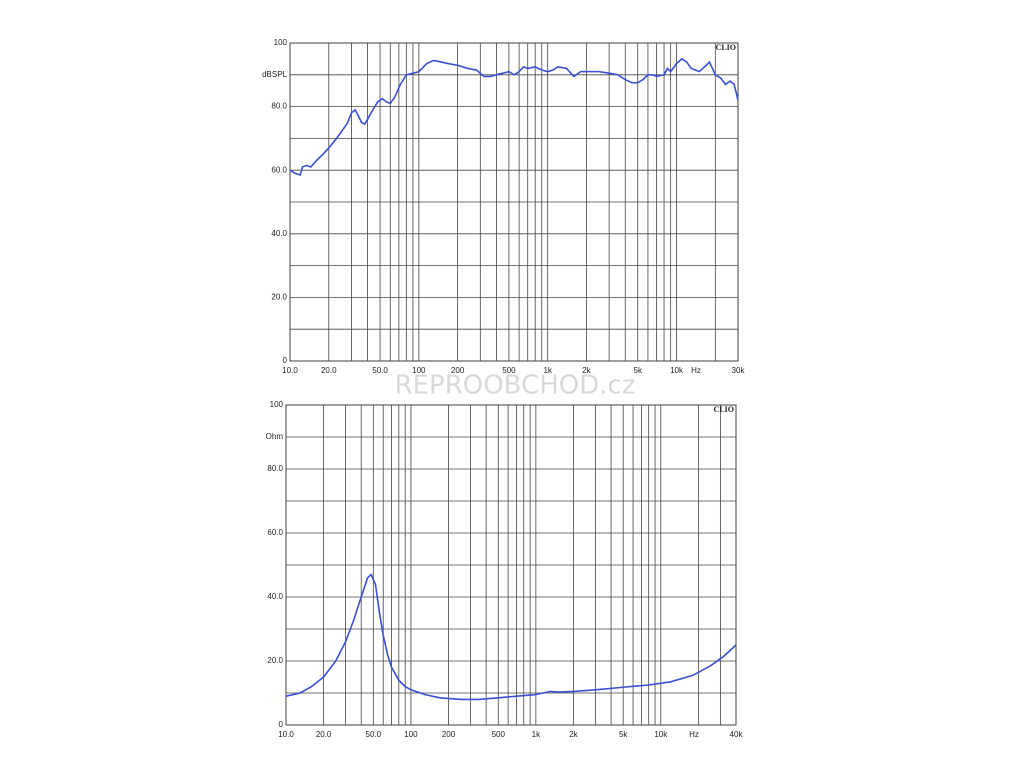 This screenshot has height=768, width=1024. What do you see at coordinates (737, 734) in the screenshot?
I see `x-tick-label: 40k` at bounding box center [737, 734].